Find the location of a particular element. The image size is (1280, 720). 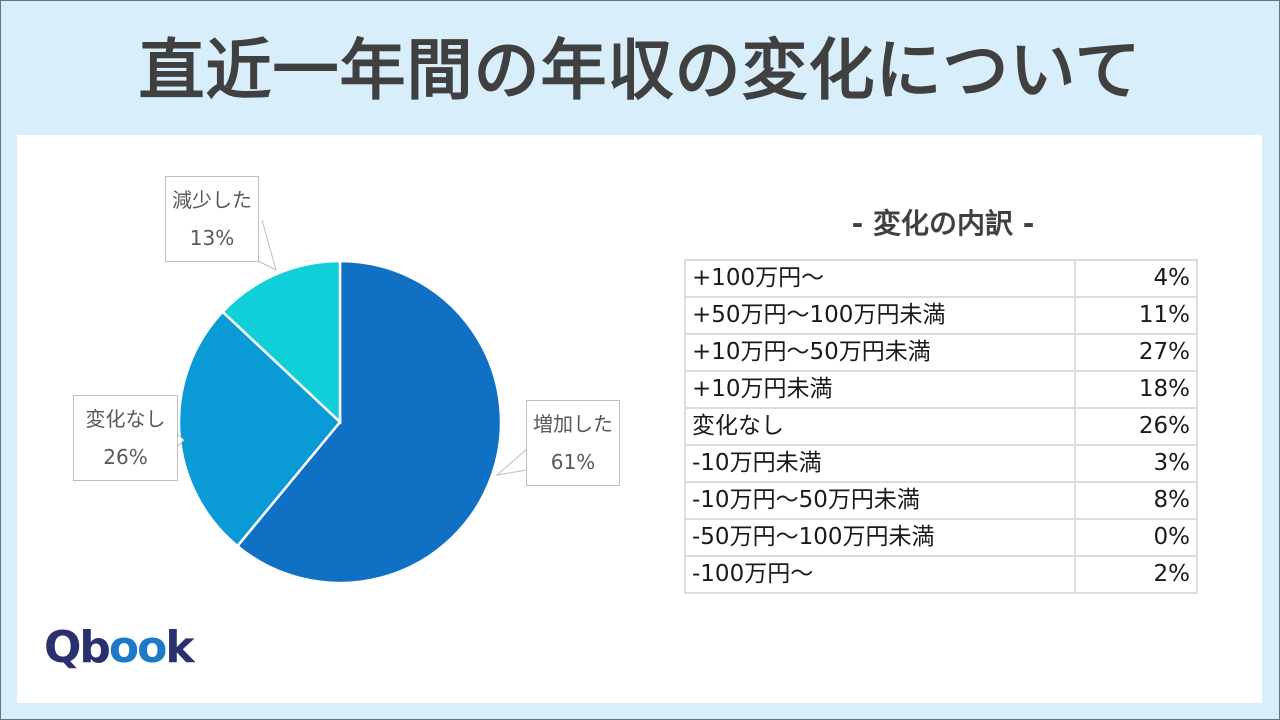

table-row: +100万円～ 4% is located at coordinates (941, 278).